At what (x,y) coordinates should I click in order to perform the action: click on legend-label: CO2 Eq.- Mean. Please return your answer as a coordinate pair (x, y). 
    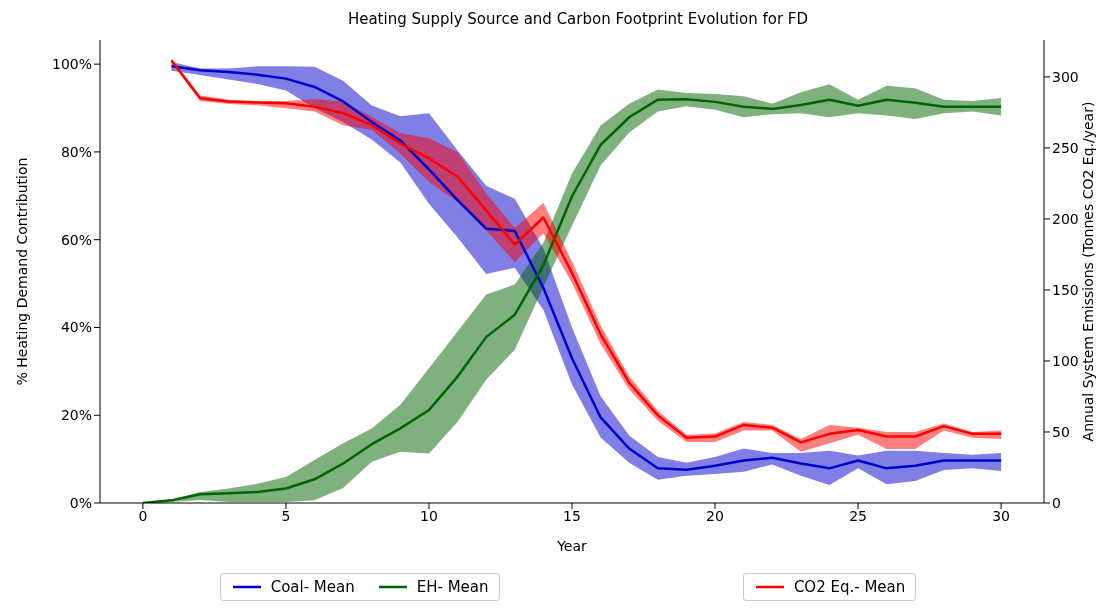
    Looking at the image, I should click on (849, 587).